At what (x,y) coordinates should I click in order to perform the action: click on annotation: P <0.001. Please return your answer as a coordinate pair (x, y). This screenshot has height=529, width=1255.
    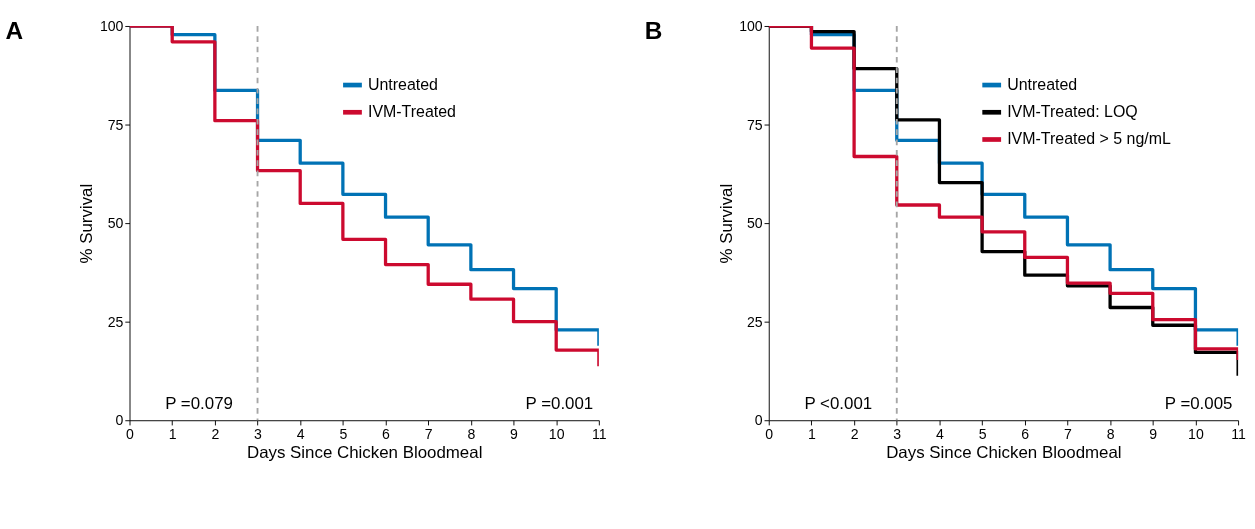
    Looking at the image, I should click on (838, 403).